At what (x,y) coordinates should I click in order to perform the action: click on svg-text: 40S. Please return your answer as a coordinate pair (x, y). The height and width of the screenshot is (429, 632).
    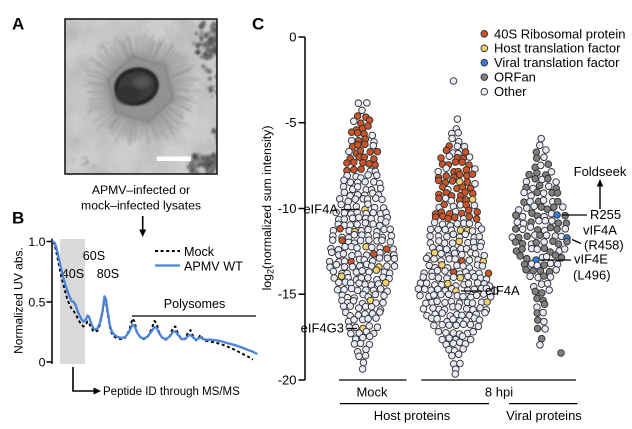
    Looking at the image, I should click on (73, 274).